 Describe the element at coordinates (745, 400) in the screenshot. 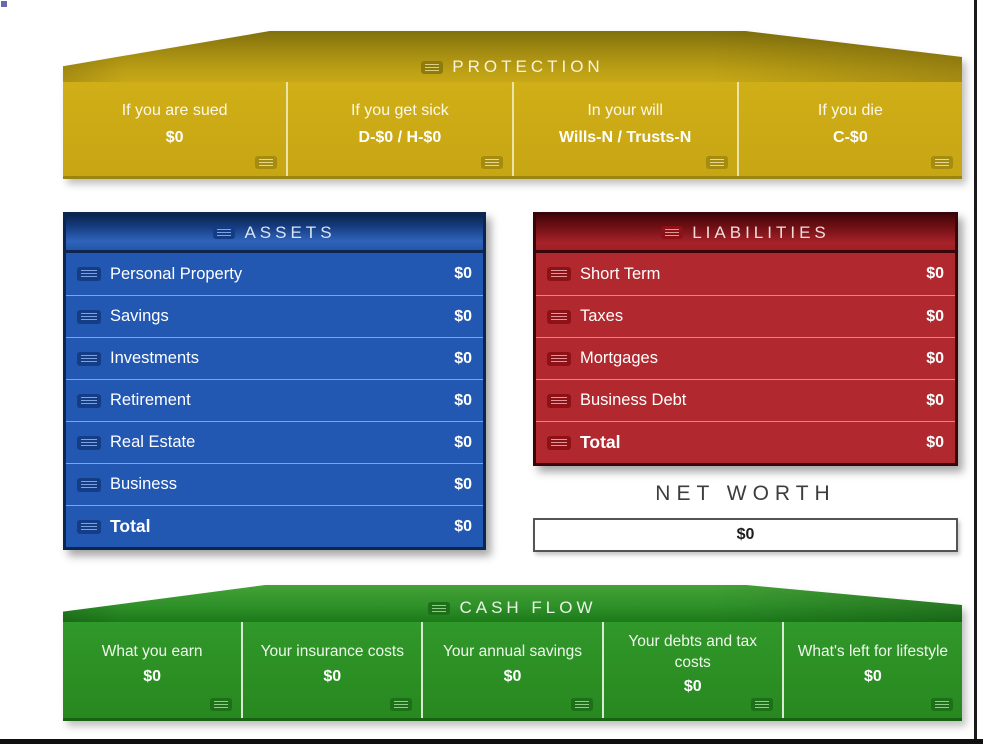

I see `liability-row-business-debt: Business Debt $0` at that location.